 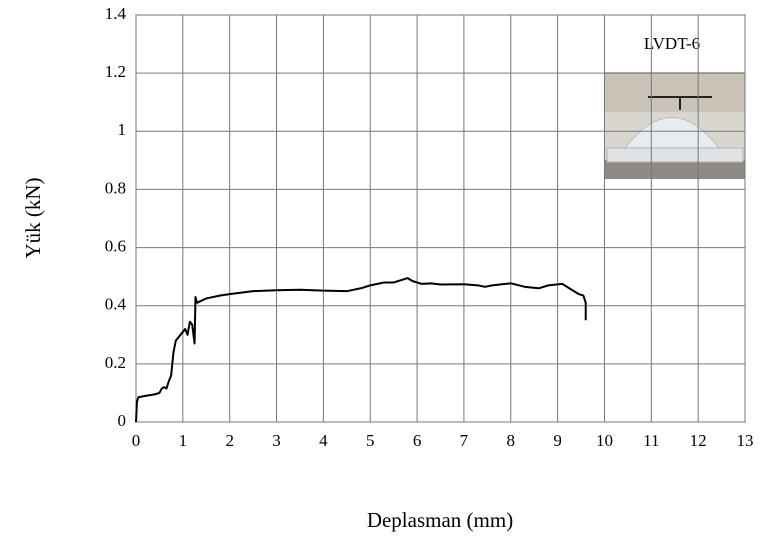 I want to click on x-tick-label: 10, so click(x=604, y=440).